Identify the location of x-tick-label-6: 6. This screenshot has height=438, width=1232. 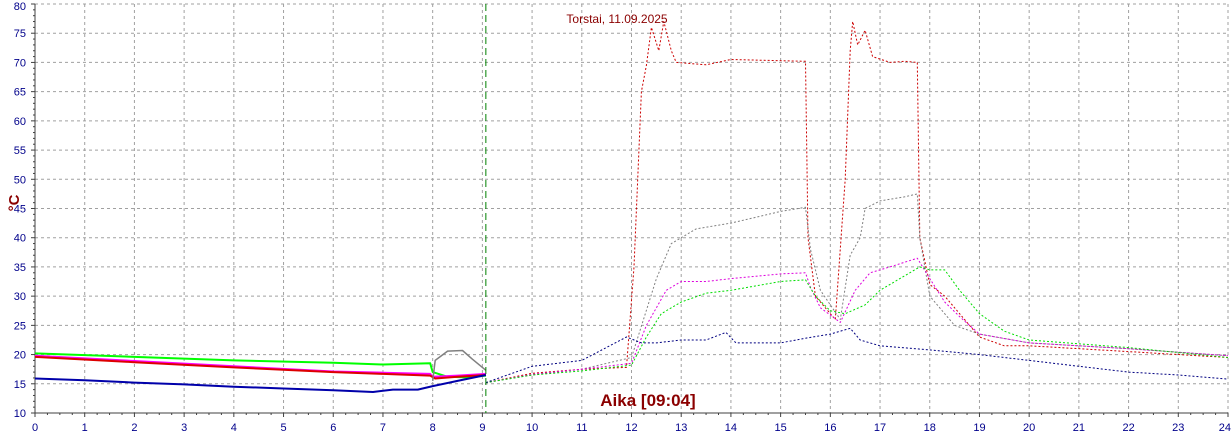
(333, 428).